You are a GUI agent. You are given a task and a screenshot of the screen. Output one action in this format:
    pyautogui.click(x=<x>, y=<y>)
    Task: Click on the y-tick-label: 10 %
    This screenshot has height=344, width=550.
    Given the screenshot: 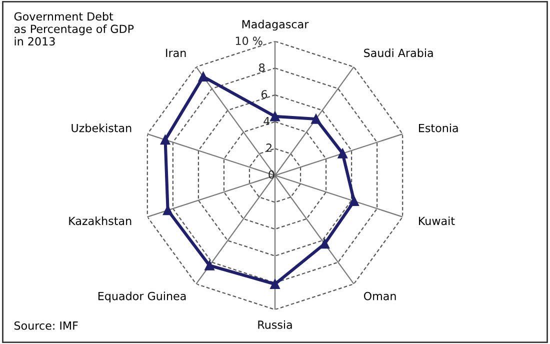 What is the action you would take?
    pyautogui.click(x=249, y=41)
    